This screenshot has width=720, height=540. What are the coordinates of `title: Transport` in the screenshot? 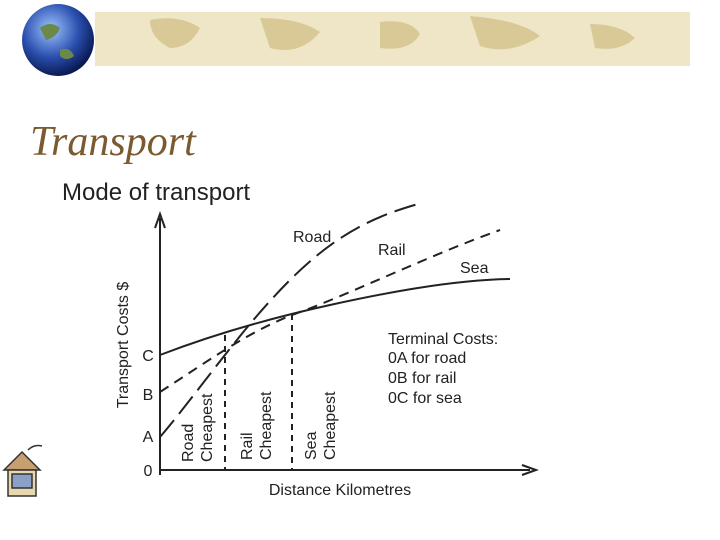 It's located at (113, 142).